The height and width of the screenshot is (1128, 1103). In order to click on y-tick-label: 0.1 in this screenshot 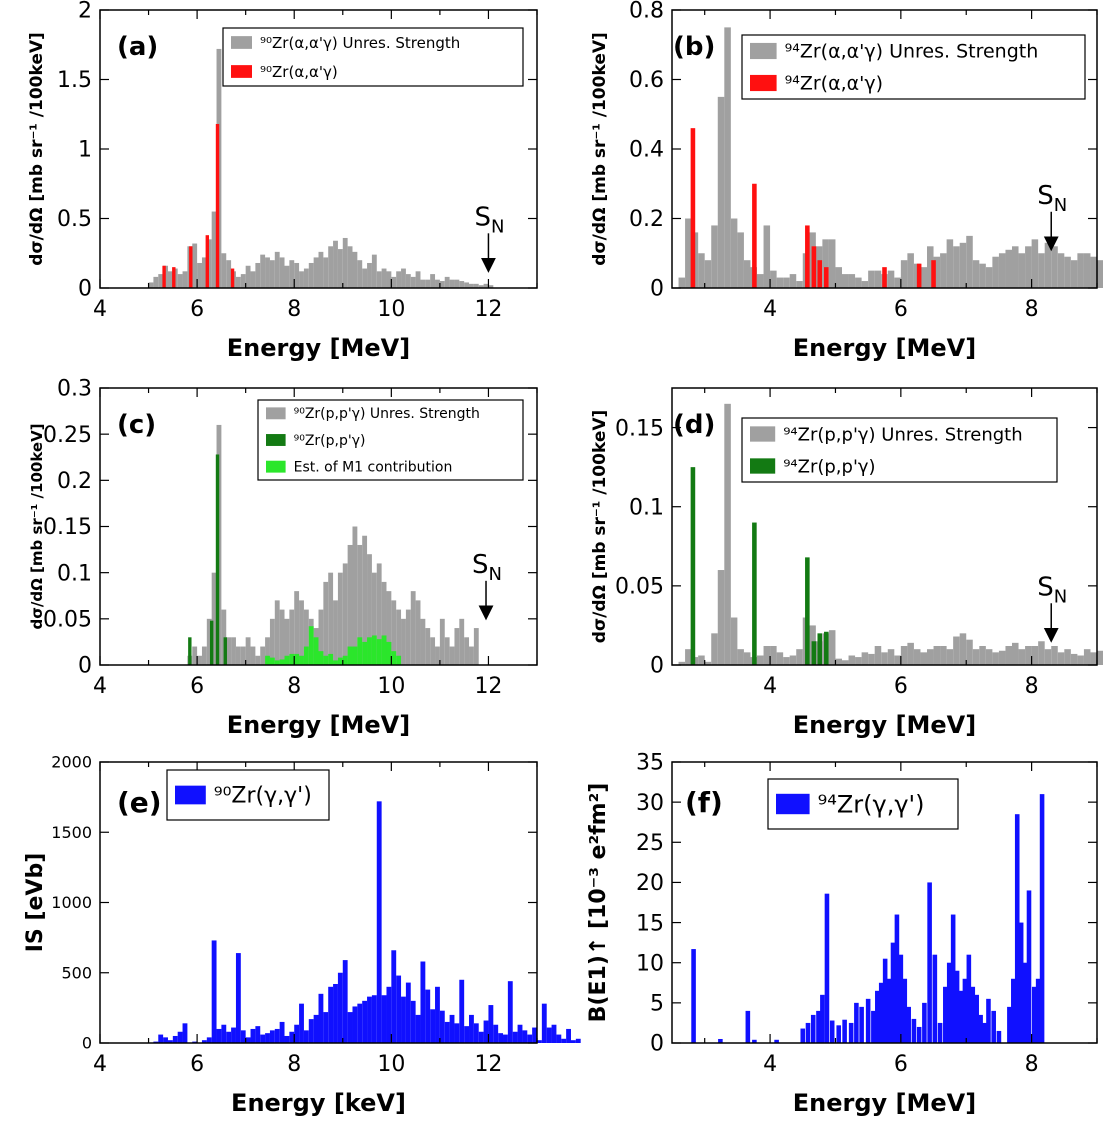, I will do `click(646, 507)`.